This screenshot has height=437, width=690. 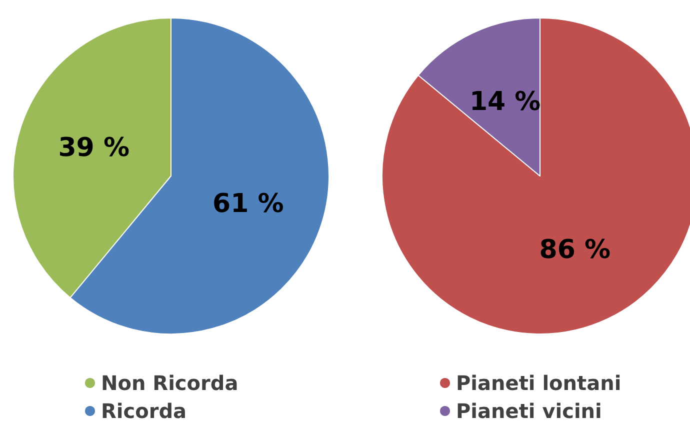 What do you see at coordinates (539, 383) in the screenshot?
I see `legend-label: Pianeti lontani` at bounding box center [539, 383].